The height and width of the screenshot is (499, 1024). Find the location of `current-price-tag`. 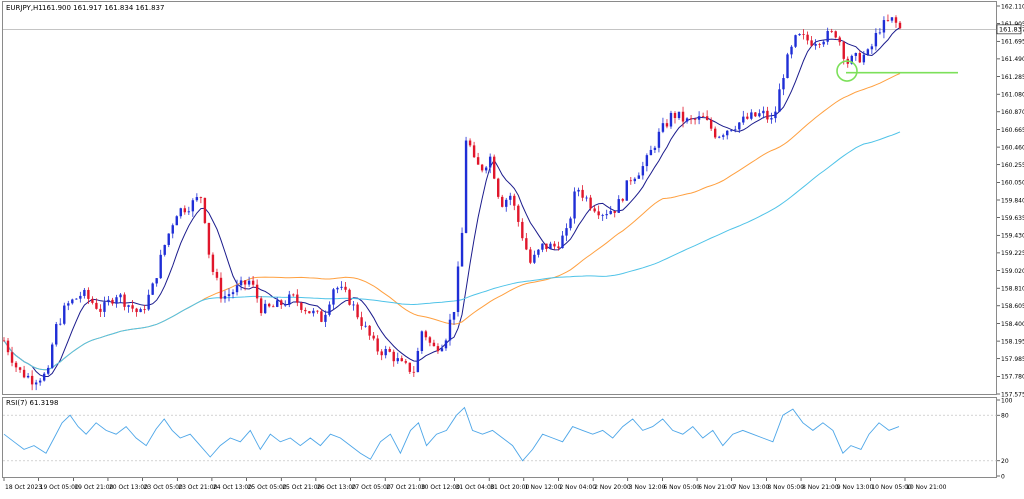

current-price-tag is located at coordinates (1009, 29).